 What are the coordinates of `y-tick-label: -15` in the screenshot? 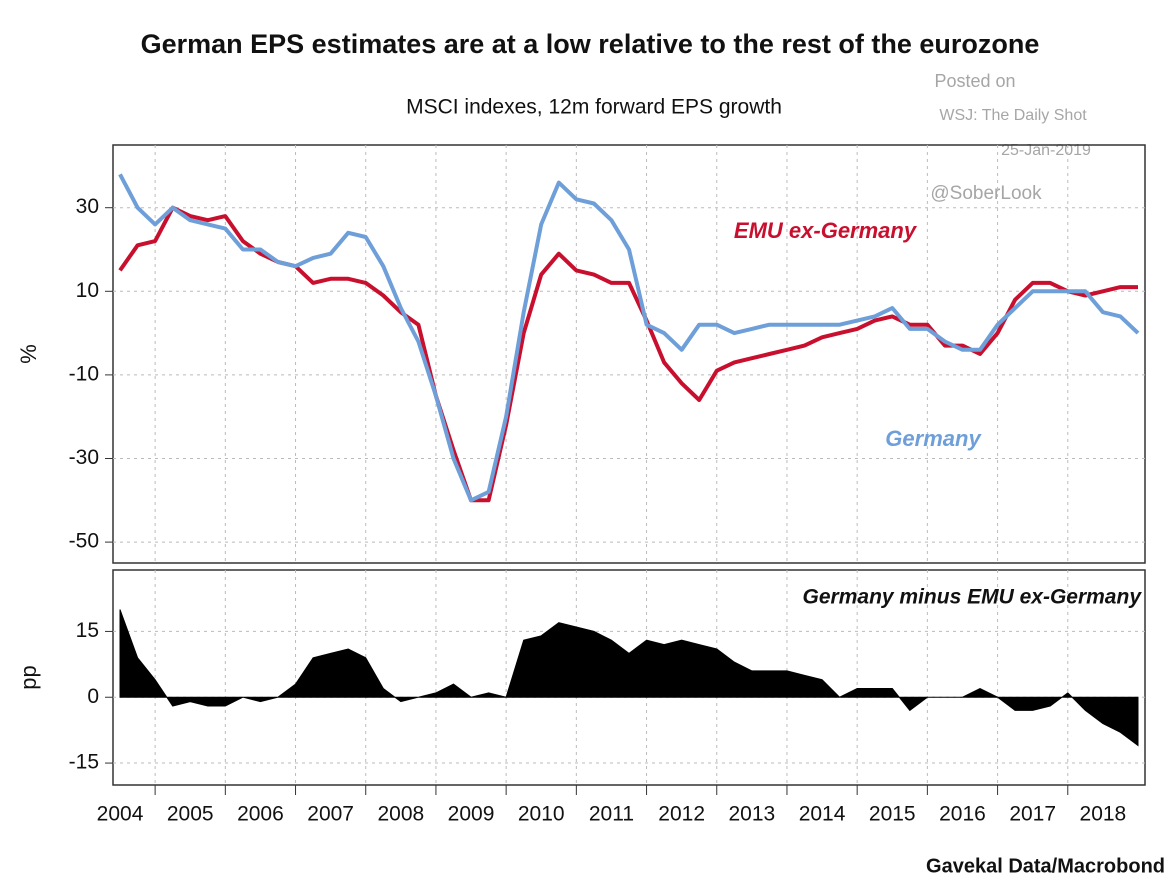 It's located at (84, 762).